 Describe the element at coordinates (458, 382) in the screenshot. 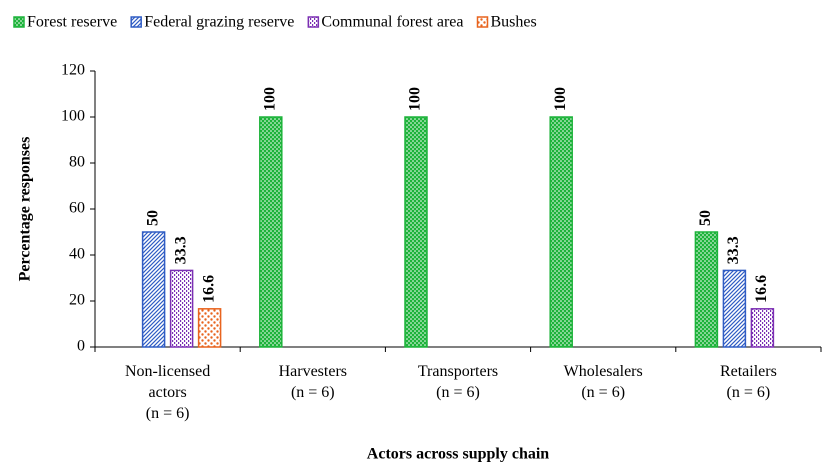

I see `x-tick-label: Transporters (n = 6)` at that location.